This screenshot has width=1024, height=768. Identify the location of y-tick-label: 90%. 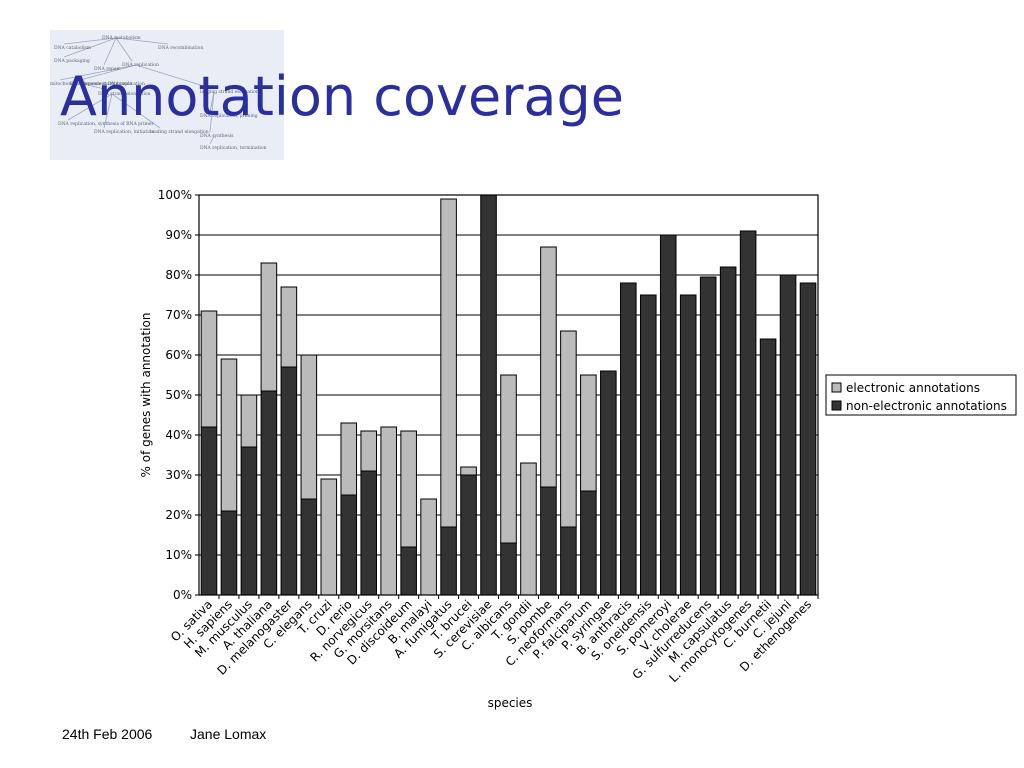
(178, 235).